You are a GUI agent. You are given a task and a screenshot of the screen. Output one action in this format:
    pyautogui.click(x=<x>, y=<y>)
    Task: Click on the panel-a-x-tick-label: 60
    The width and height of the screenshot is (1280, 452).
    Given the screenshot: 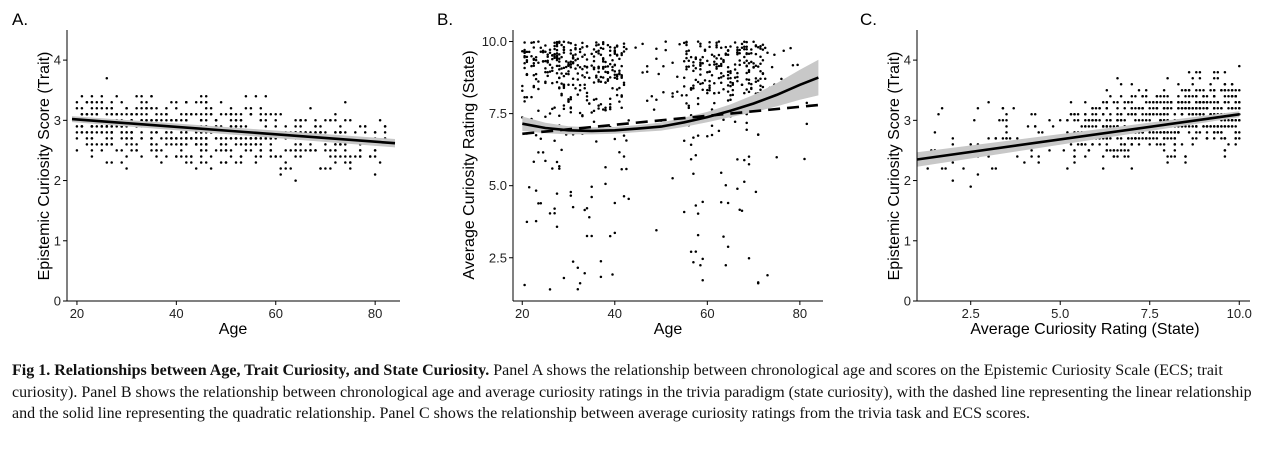 What is the action you would take?
    pyautogui.click(x=276, y=313)
    